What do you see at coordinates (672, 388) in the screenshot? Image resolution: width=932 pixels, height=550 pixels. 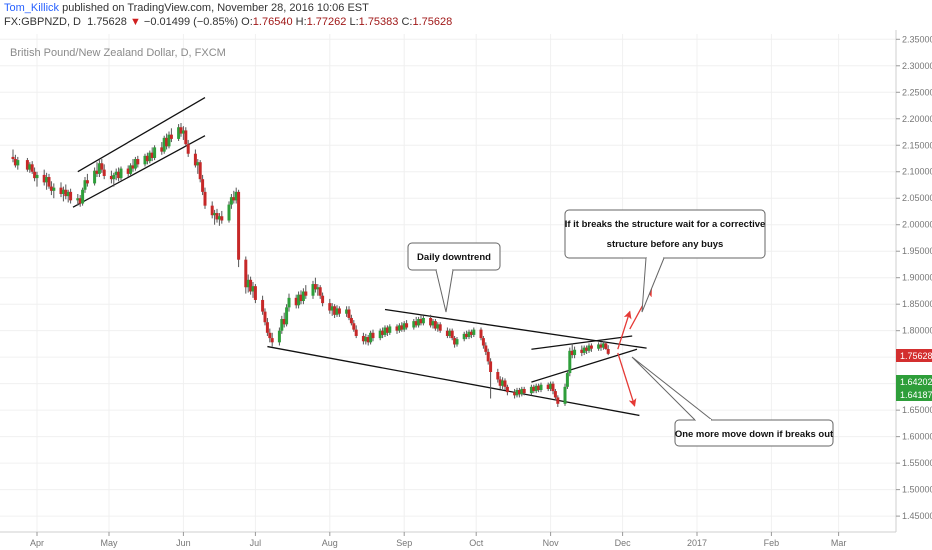 I see `callout-tail` at bounding box center [672, 388].